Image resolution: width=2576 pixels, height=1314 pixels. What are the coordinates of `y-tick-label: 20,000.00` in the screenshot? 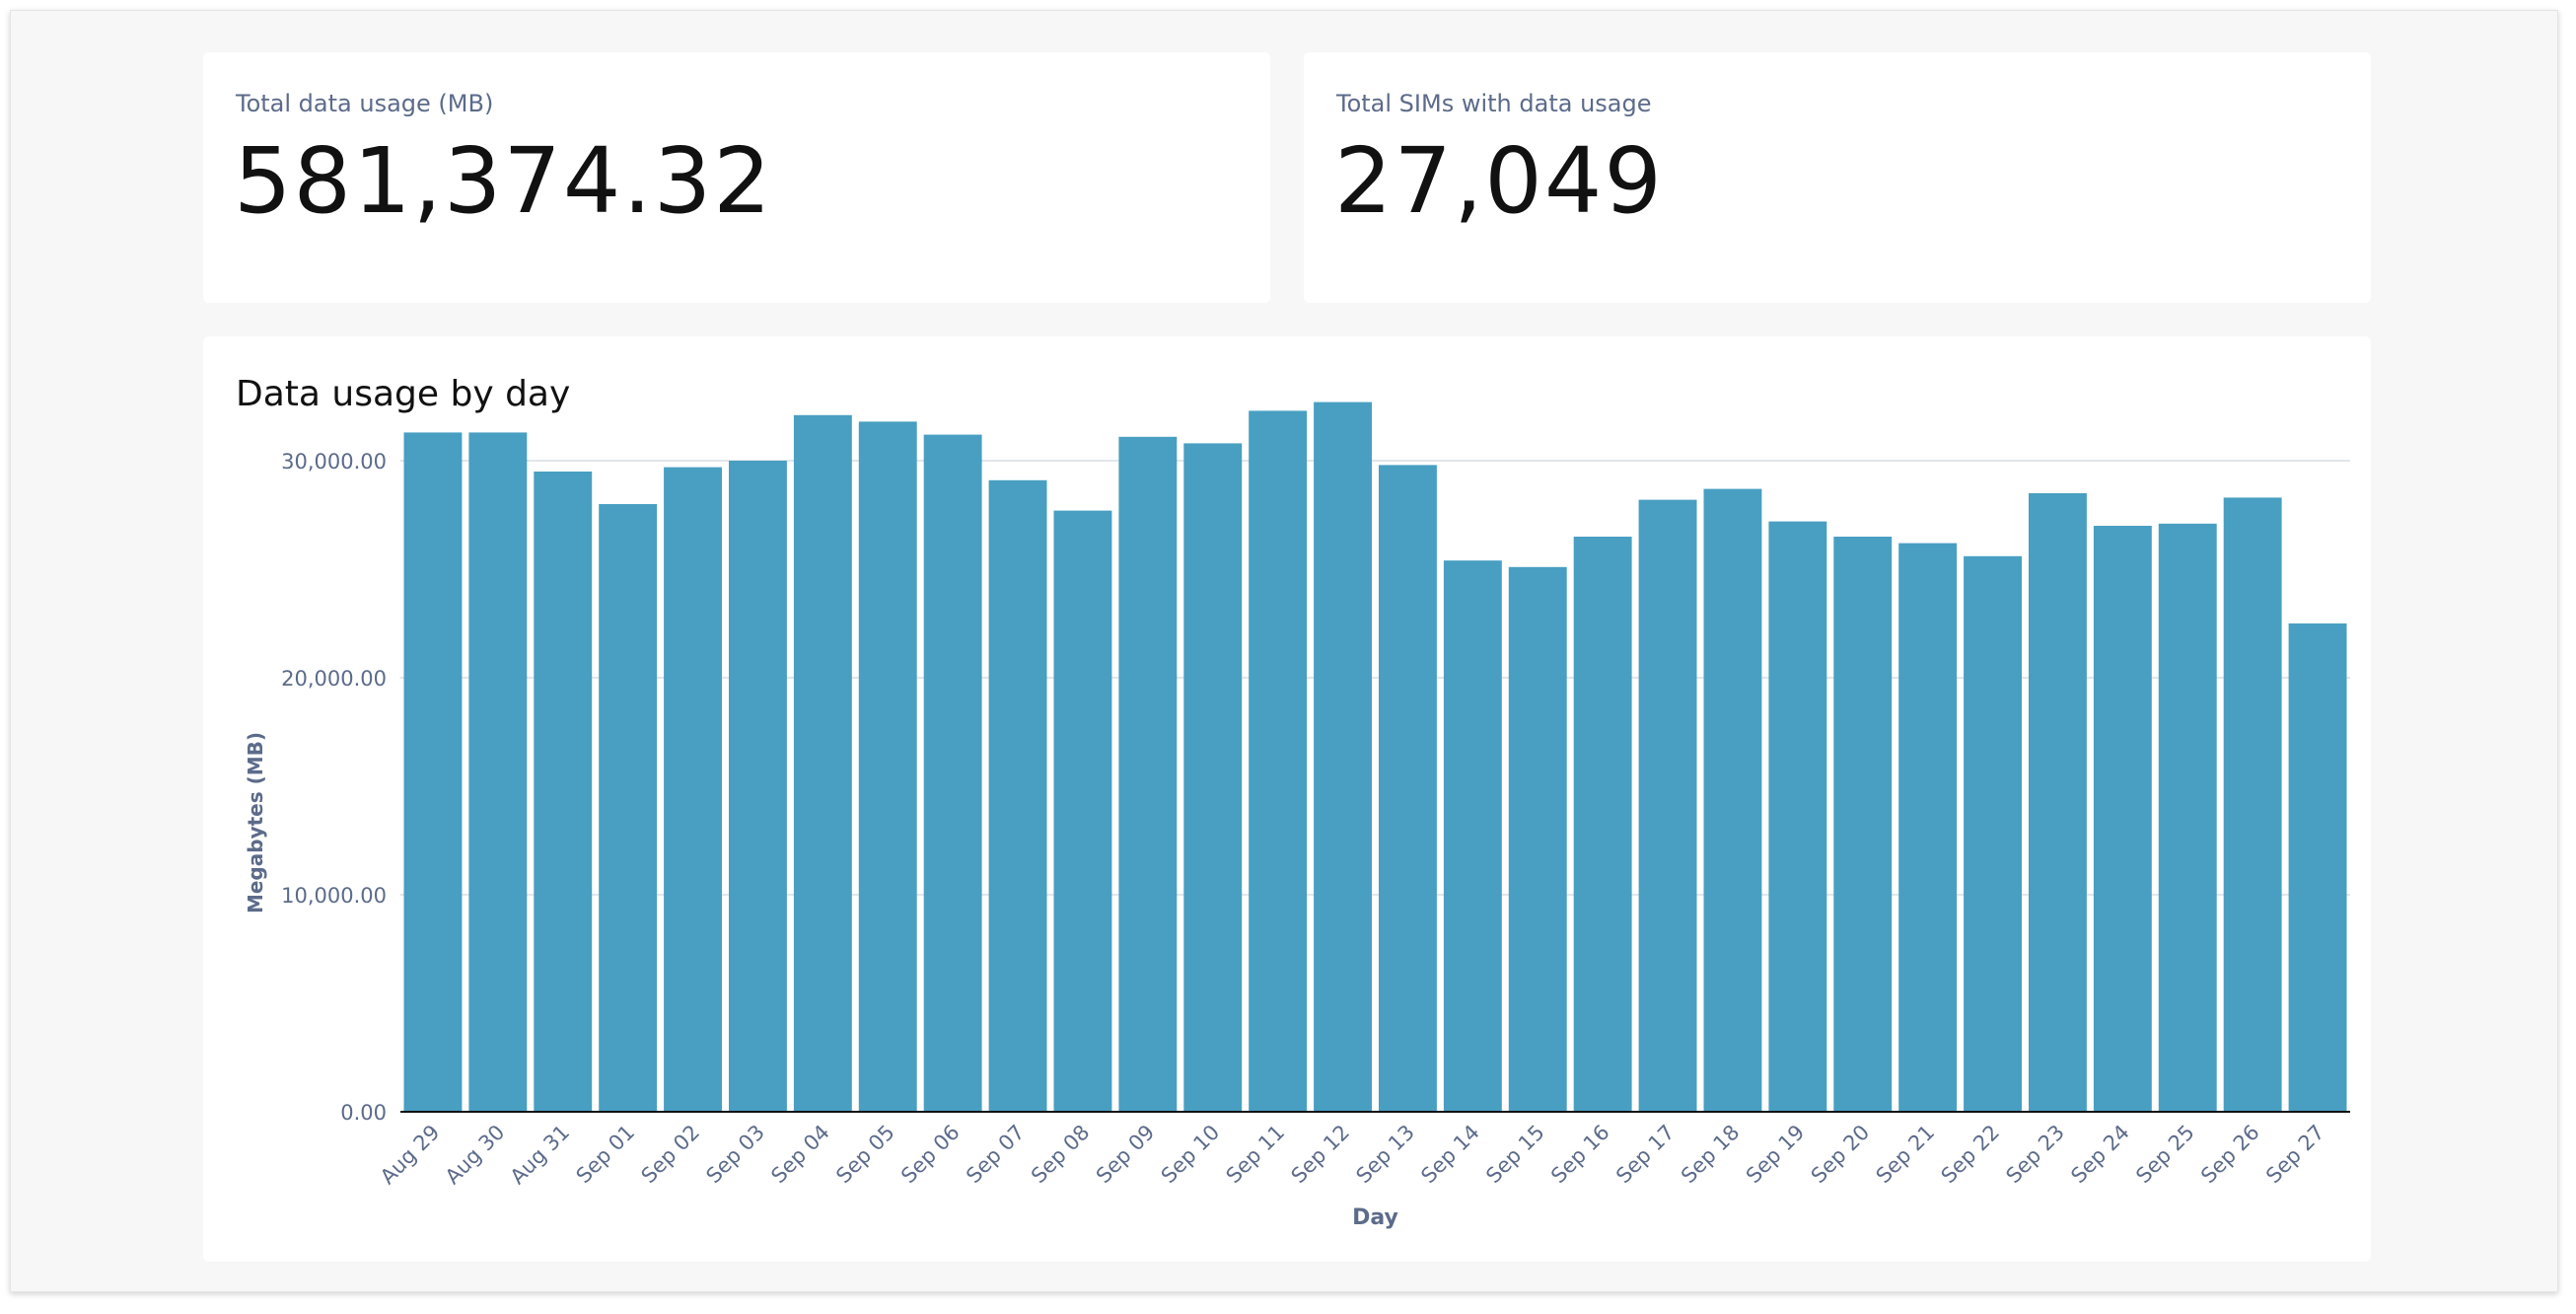 It's located at (334, 679).